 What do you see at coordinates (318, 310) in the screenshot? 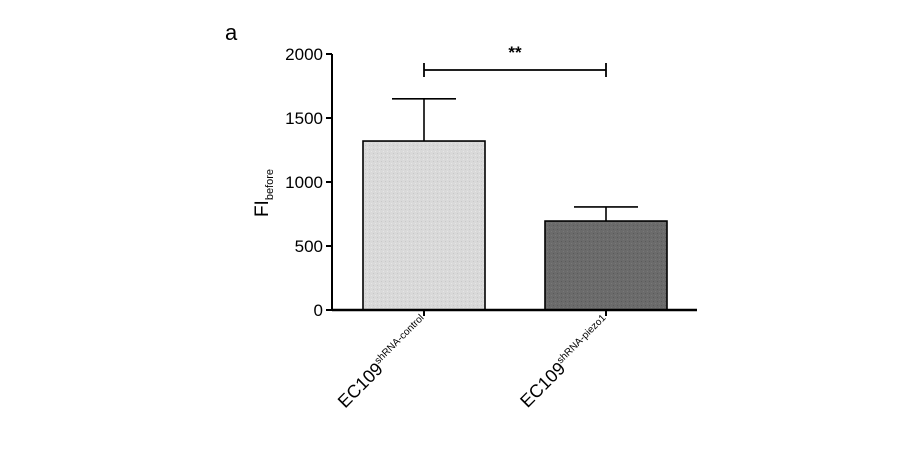
I see `y-tick-label: 0` at bounding box center [318, 310].